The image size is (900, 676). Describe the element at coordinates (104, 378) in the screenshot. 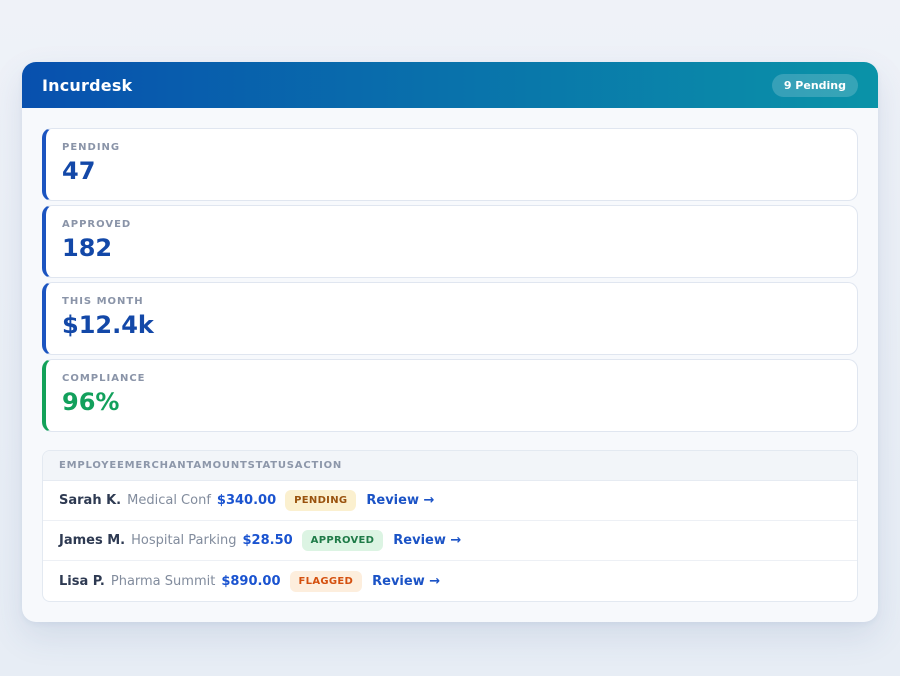

I see `stat-label: COMPLIANCE` at that location.